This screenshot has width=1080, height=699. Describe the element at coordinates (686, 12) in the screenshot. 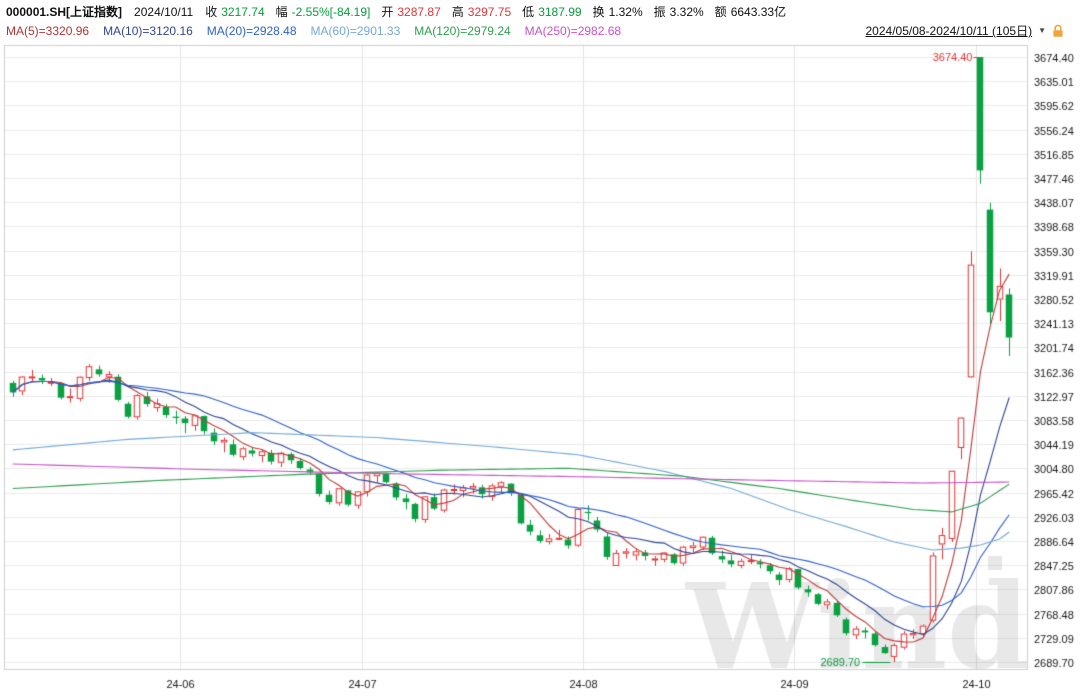

I see `amplitude-value: 3.32%` at that location.